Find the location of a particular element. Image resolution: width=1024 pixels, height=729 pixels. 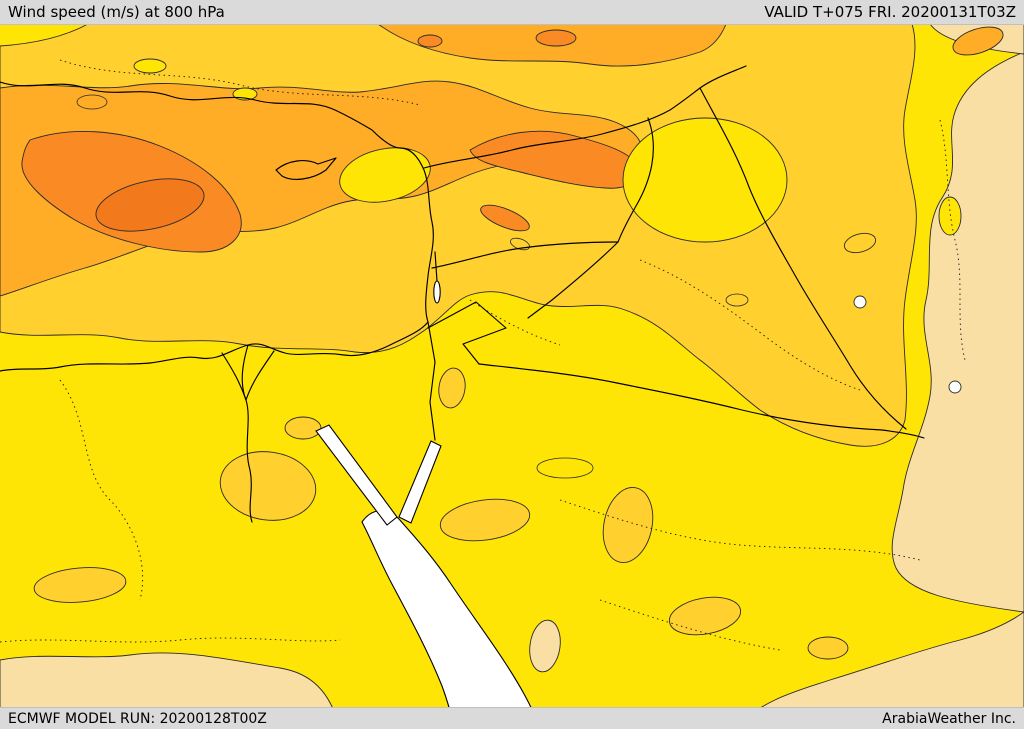

gulf-of-suez is located at coordinates (356, 475).